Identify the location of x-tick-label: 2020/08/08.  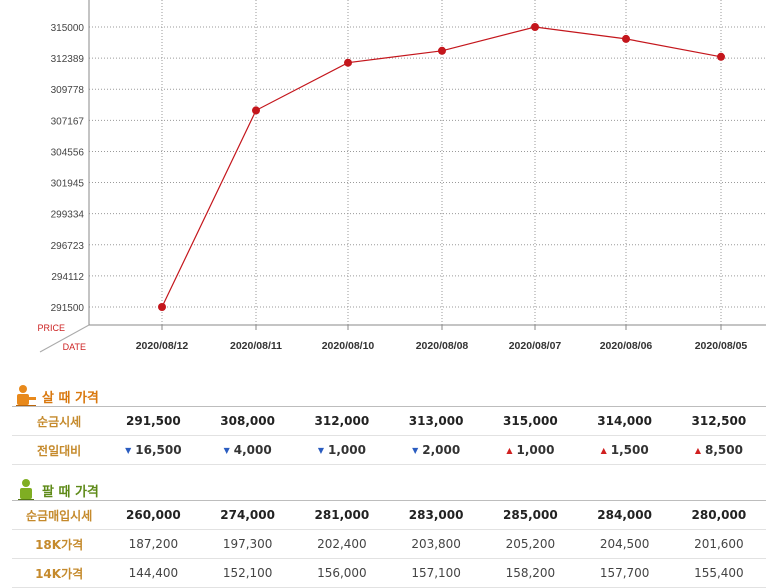
(442, 346).